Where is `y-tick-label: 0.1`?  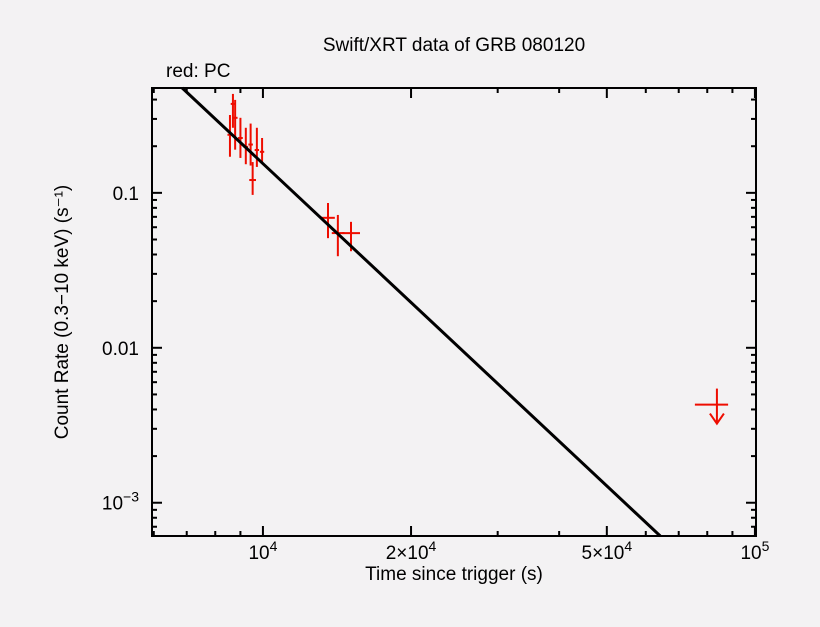
y-tick-label: 0.1 is located at coordinates (126, 194).